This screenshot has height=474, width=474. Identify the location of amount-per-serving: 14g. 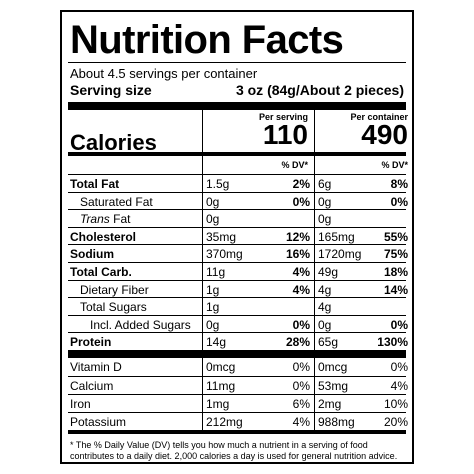
(216, 342).